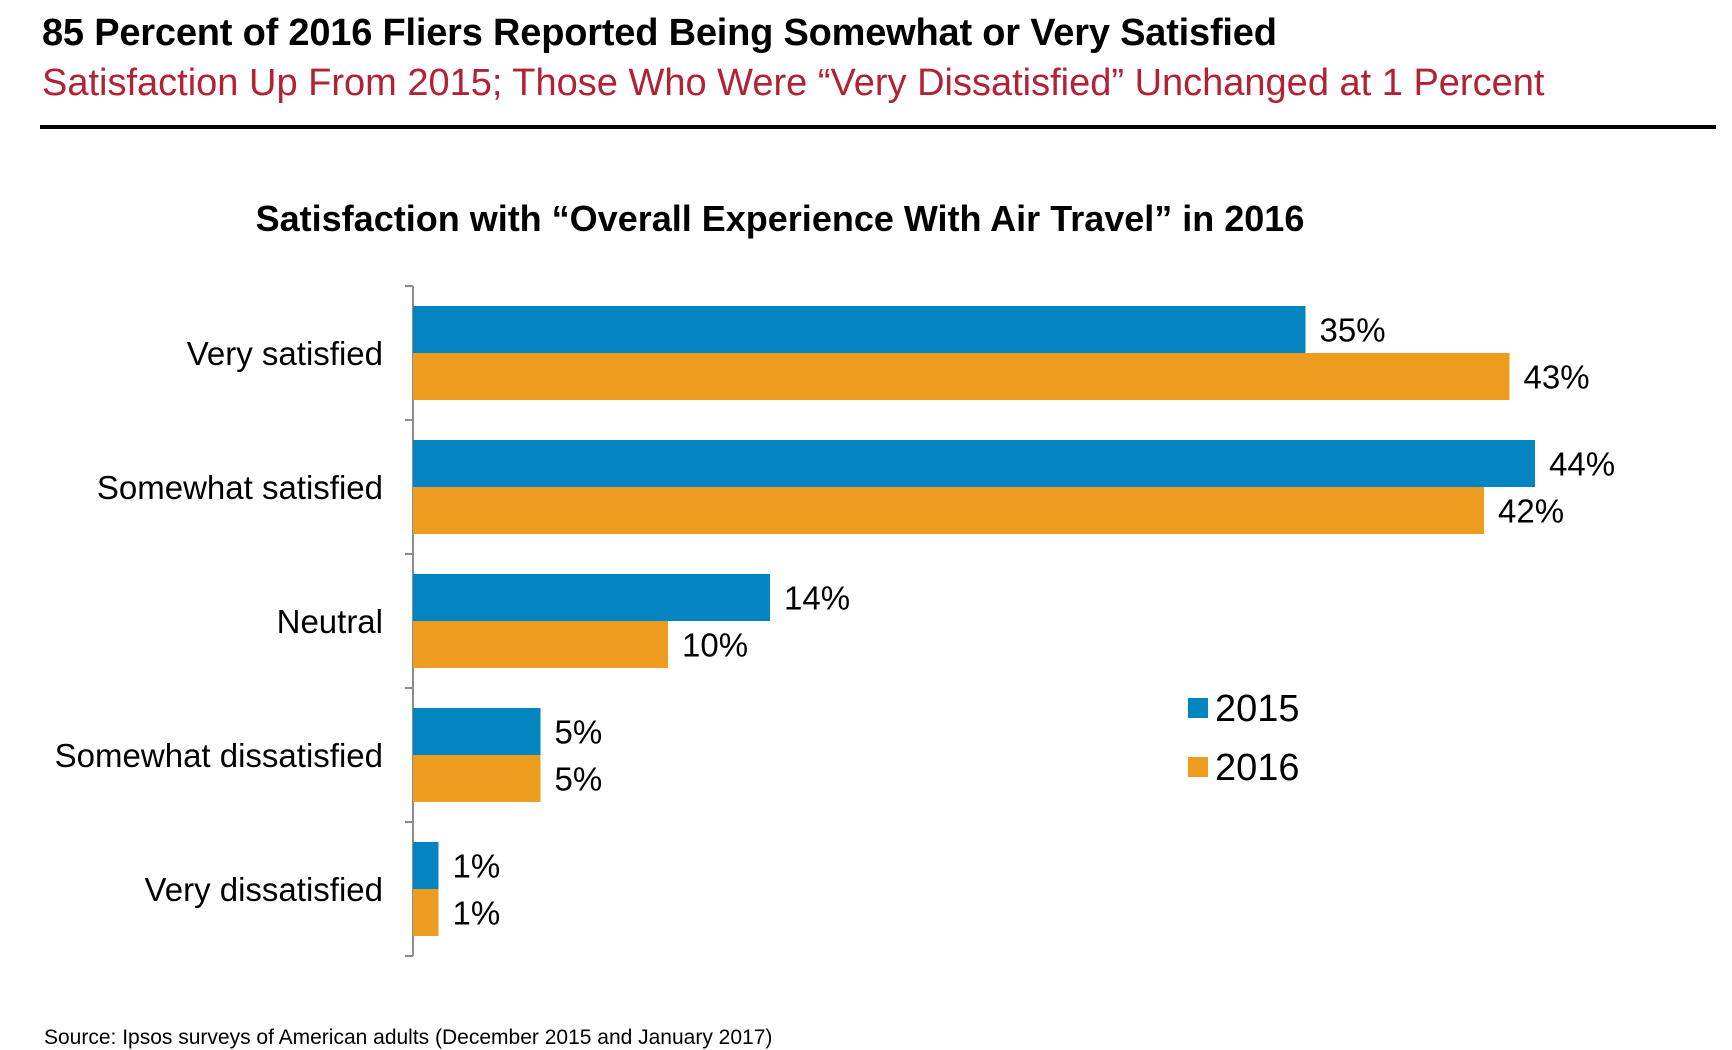 This screenshot has height=1050, width=1732. I want to click on data-label: 14%, so click(817, 598).